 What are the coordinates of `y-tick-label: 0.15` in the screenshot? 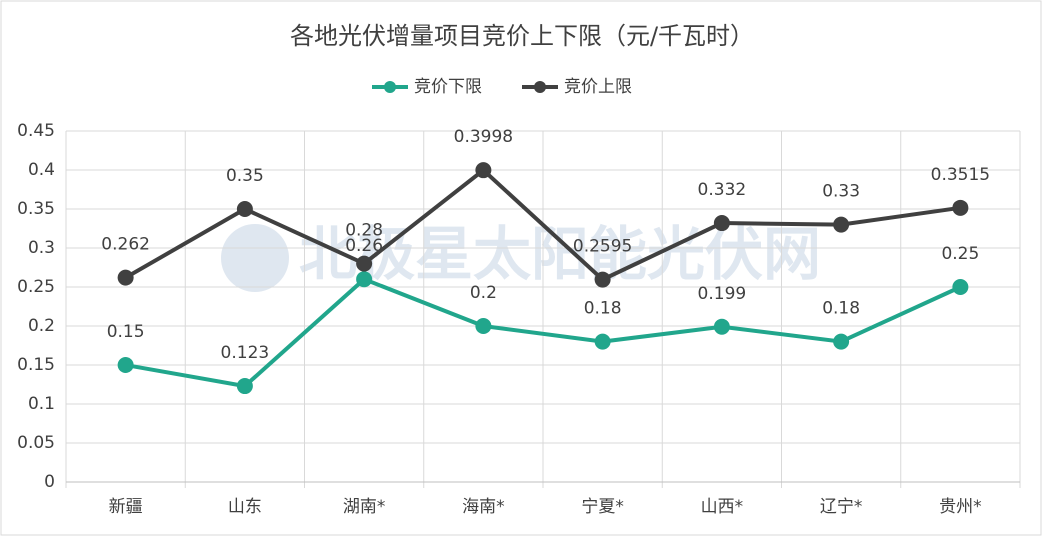 It's located at (36, 365).